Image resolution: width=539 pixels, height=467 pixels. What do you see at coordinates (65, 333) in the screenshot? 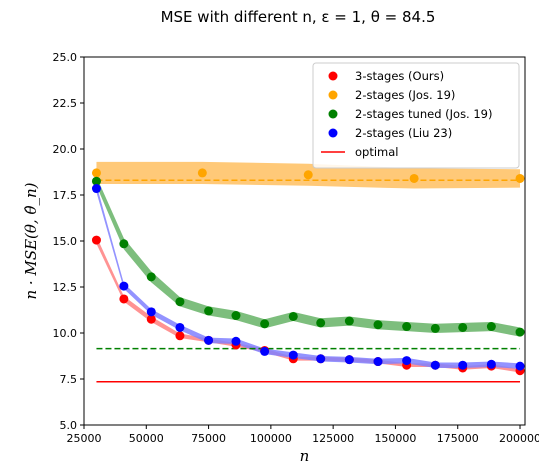
I see `y-tick-label: 10.0` at bounding box center [65, 333].